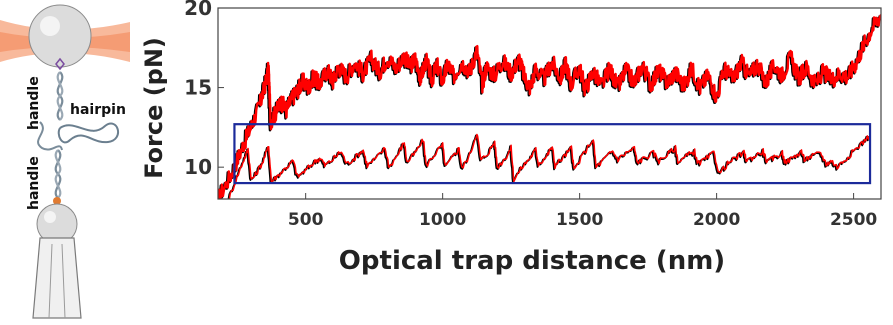 This screenshot has width=893, height=325. Describe the element at coordinates (65, 161) in the screenshot. I see `optical-tweezers-diagram: handle hairpin handle` at that location.